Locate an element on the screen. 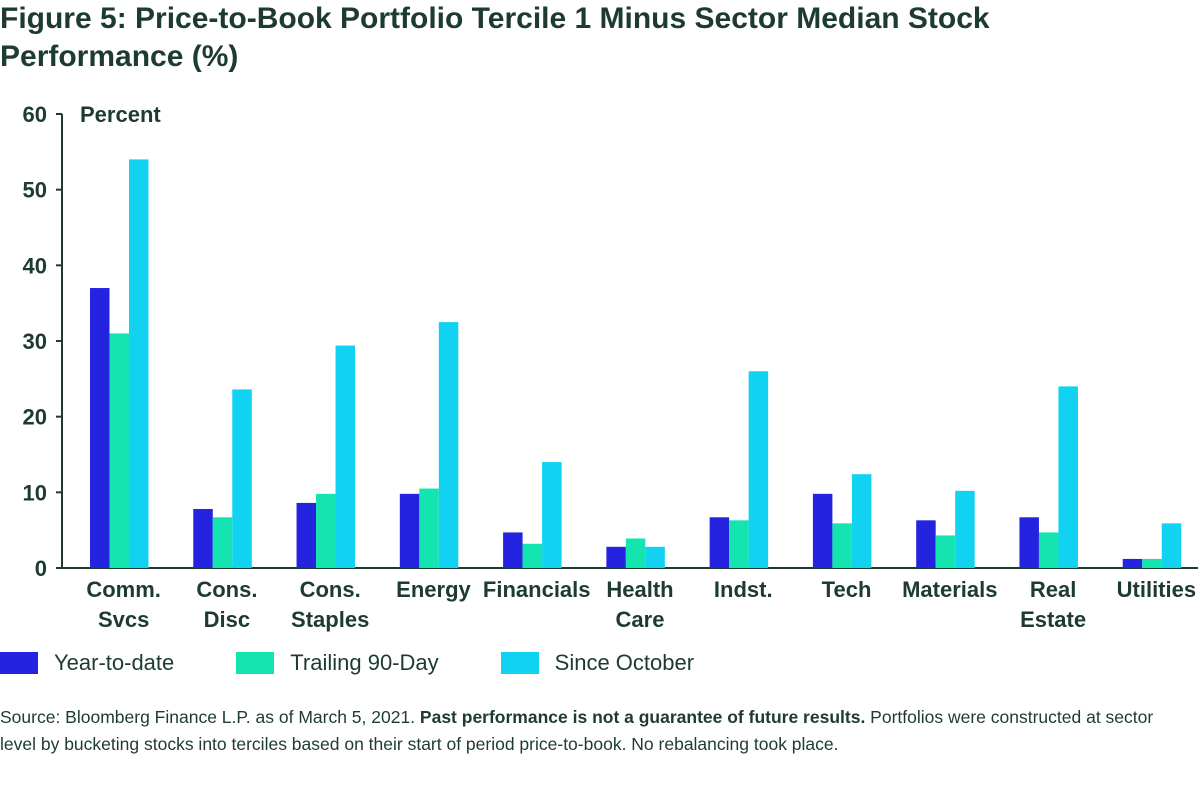  y-tick-label: 10 is located at coordinates (35, 492).